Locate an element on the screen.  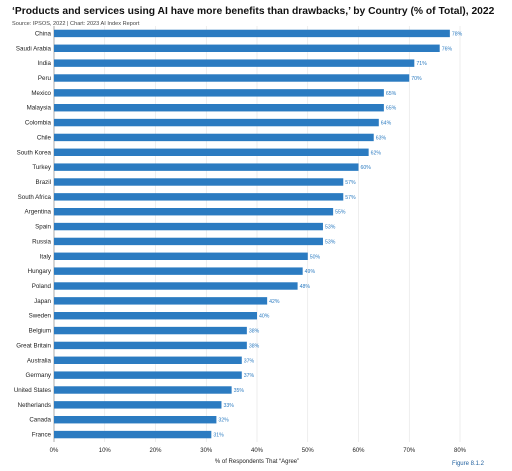
category-label: Chile is located at coordinates (44, 137).